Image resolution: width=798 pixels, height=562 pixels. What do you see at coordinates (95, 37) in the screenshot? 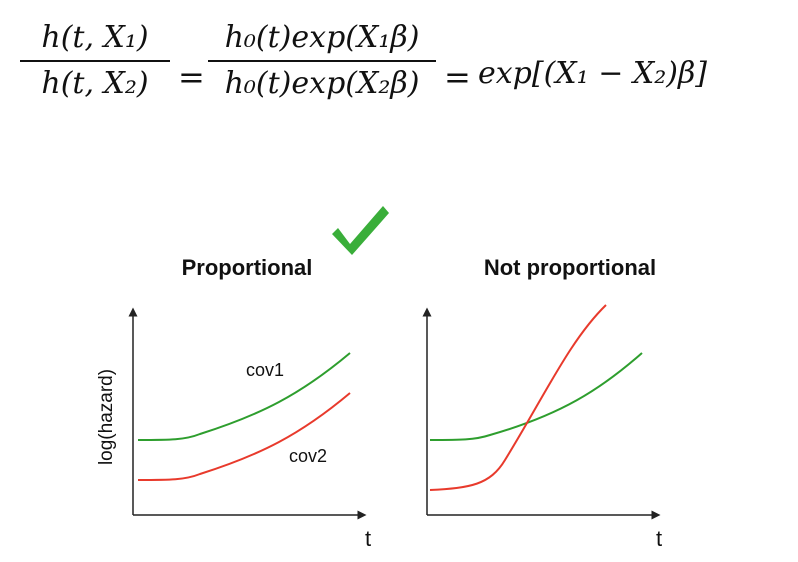
I see `fraction-1-numerator: h(t, X₁)` at bounding box center [95, 37].